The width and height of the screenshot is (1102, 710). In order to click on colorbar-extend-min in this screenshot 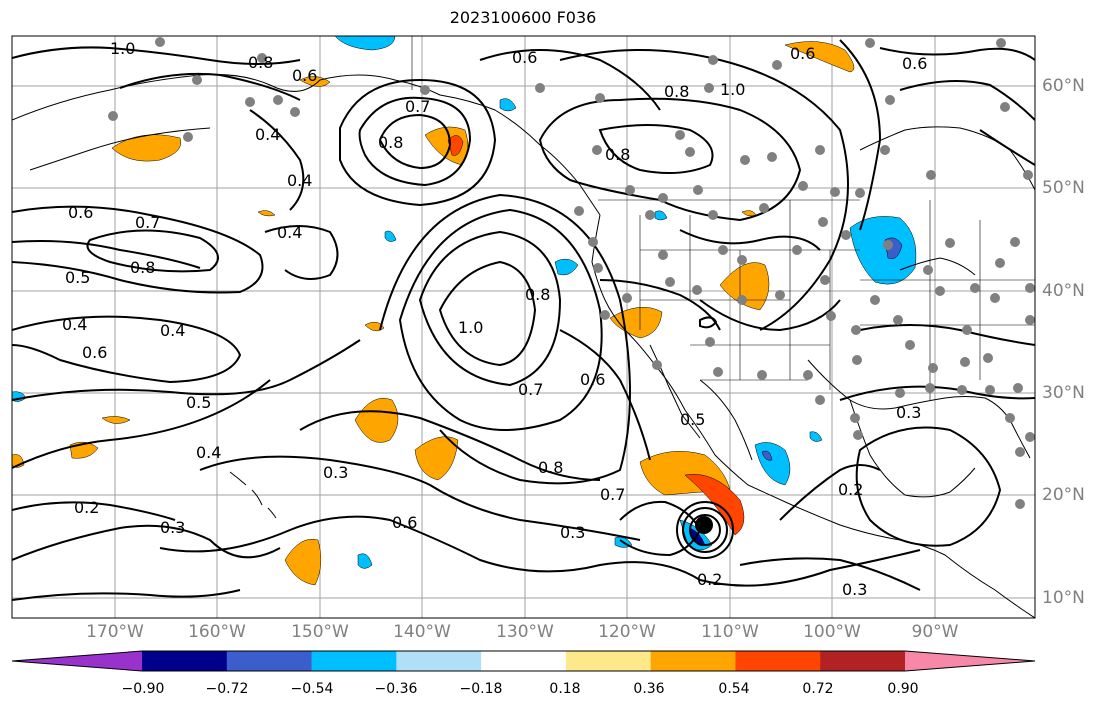, I will do `click(77, 661)`.